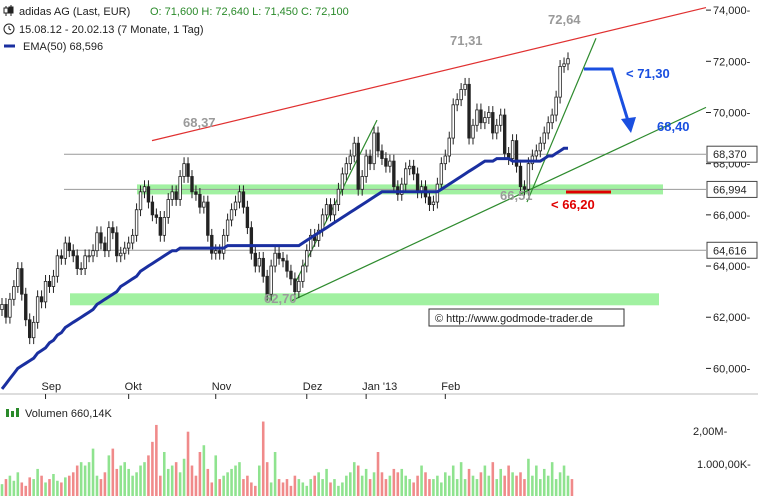 The image size is (758, 500). I want to click on volume-bars, so click(287, 458).